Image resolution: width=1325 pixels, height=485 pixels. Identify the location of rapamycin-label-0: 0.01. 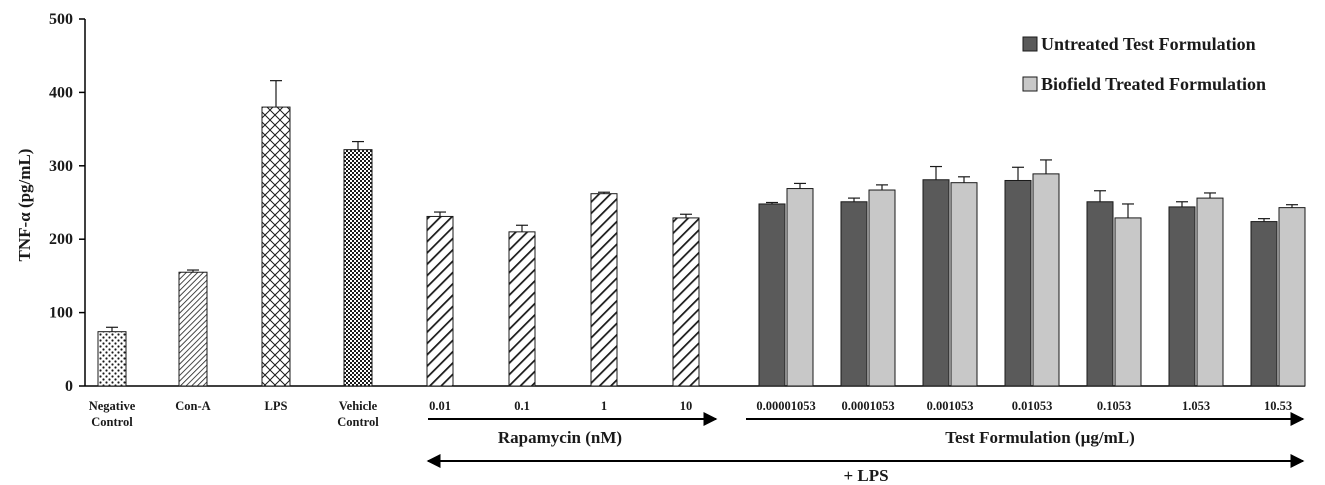
(440, 406).